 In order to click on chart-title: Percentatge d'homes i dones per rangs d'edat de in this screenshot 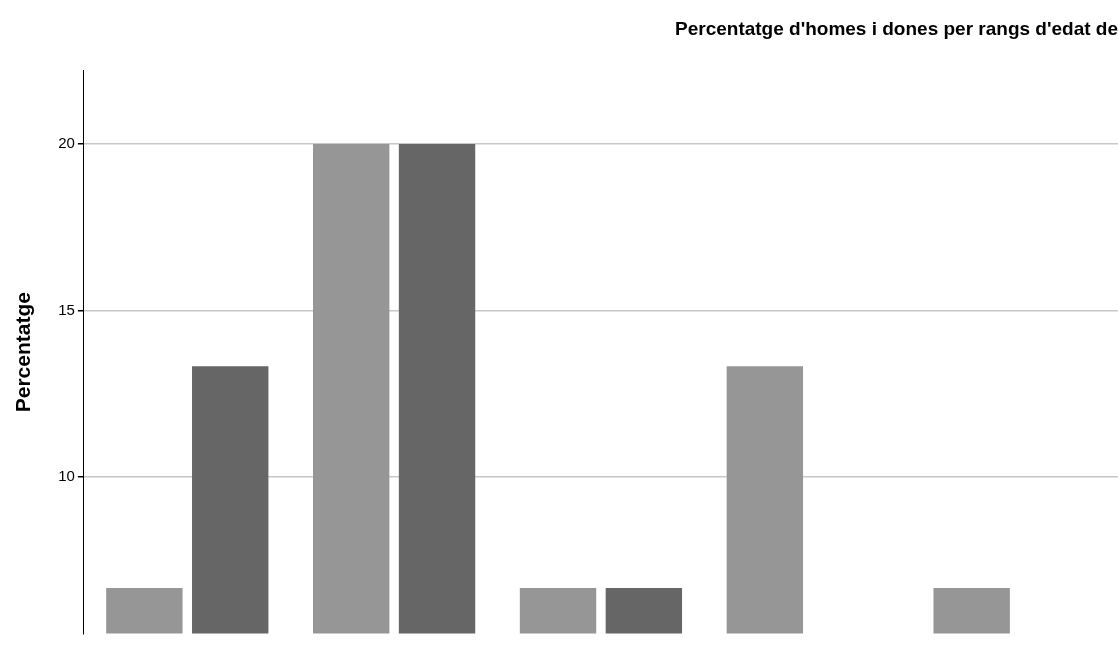, I will do `click(896, 28)`.